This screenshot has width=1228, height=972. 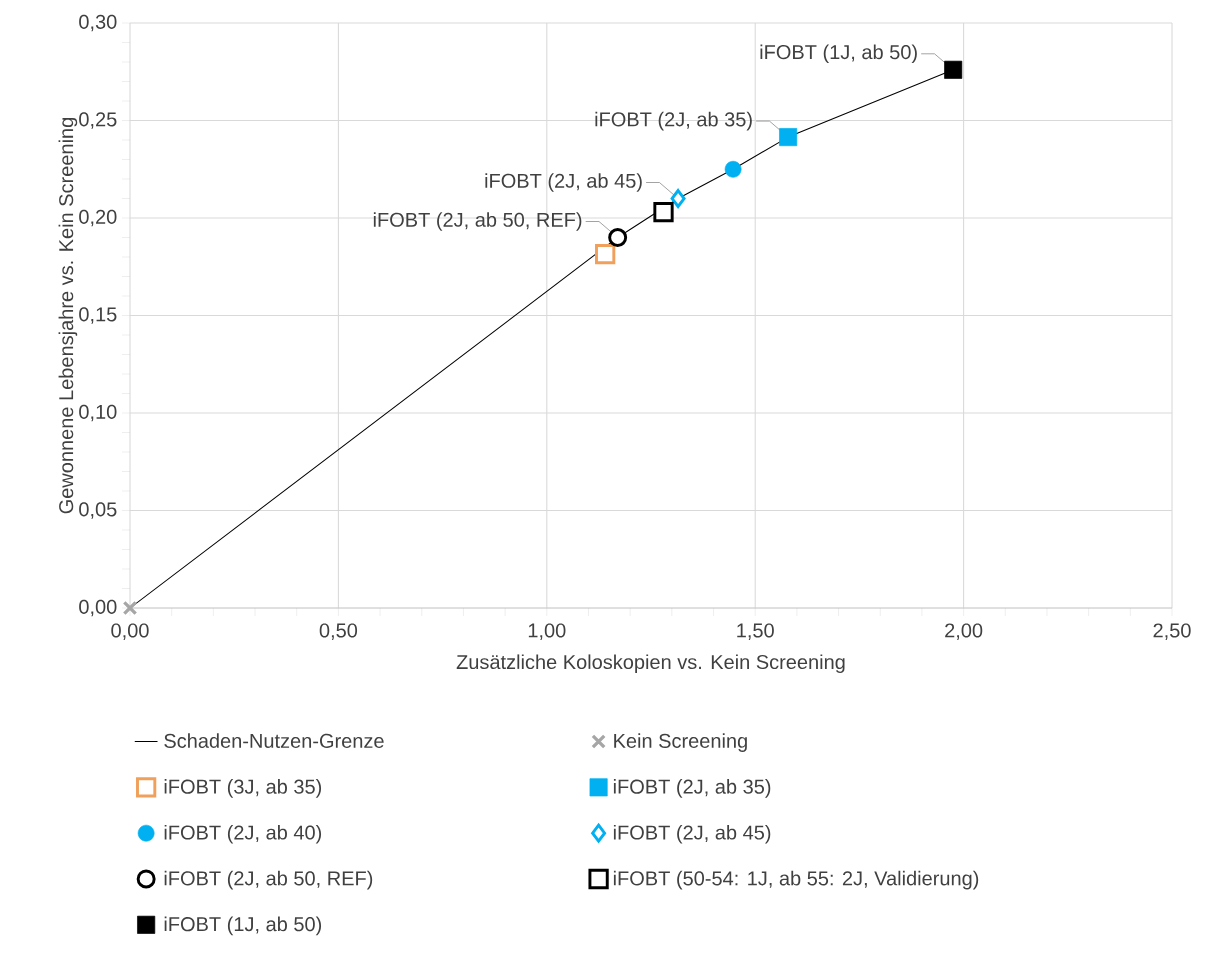 What do you see at coordinates (268, 880) in the screenshot?
I see `legend-label: iFOBT (2J, ab 50, REF)` at bounding box center [268, 880].